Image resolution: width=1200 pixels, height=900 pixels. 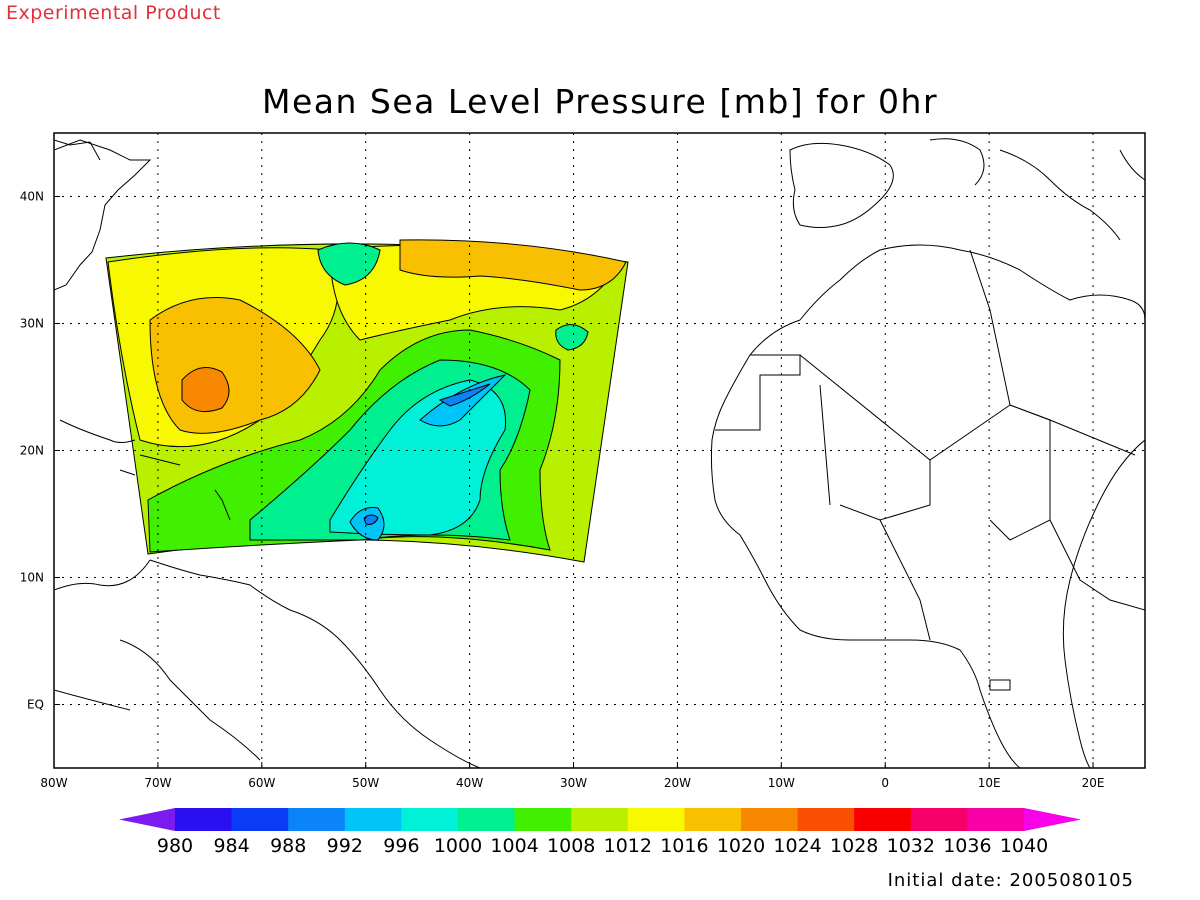 What do you see at coordinates (1024, 846) in the screenshot?
I see `colorbar-level-label: 1040` at bounding box center [1024, 846].